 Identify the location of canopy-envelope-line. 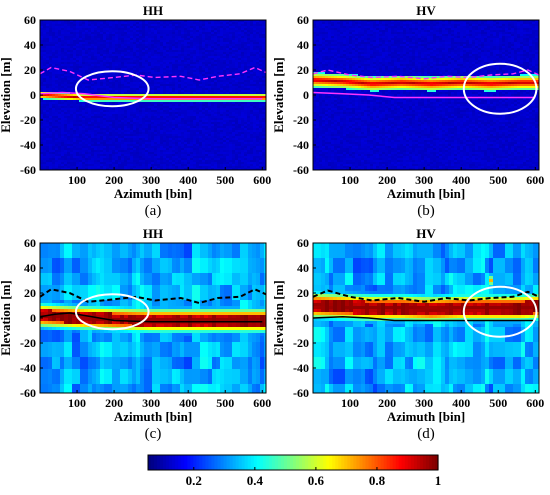
(426, 74).